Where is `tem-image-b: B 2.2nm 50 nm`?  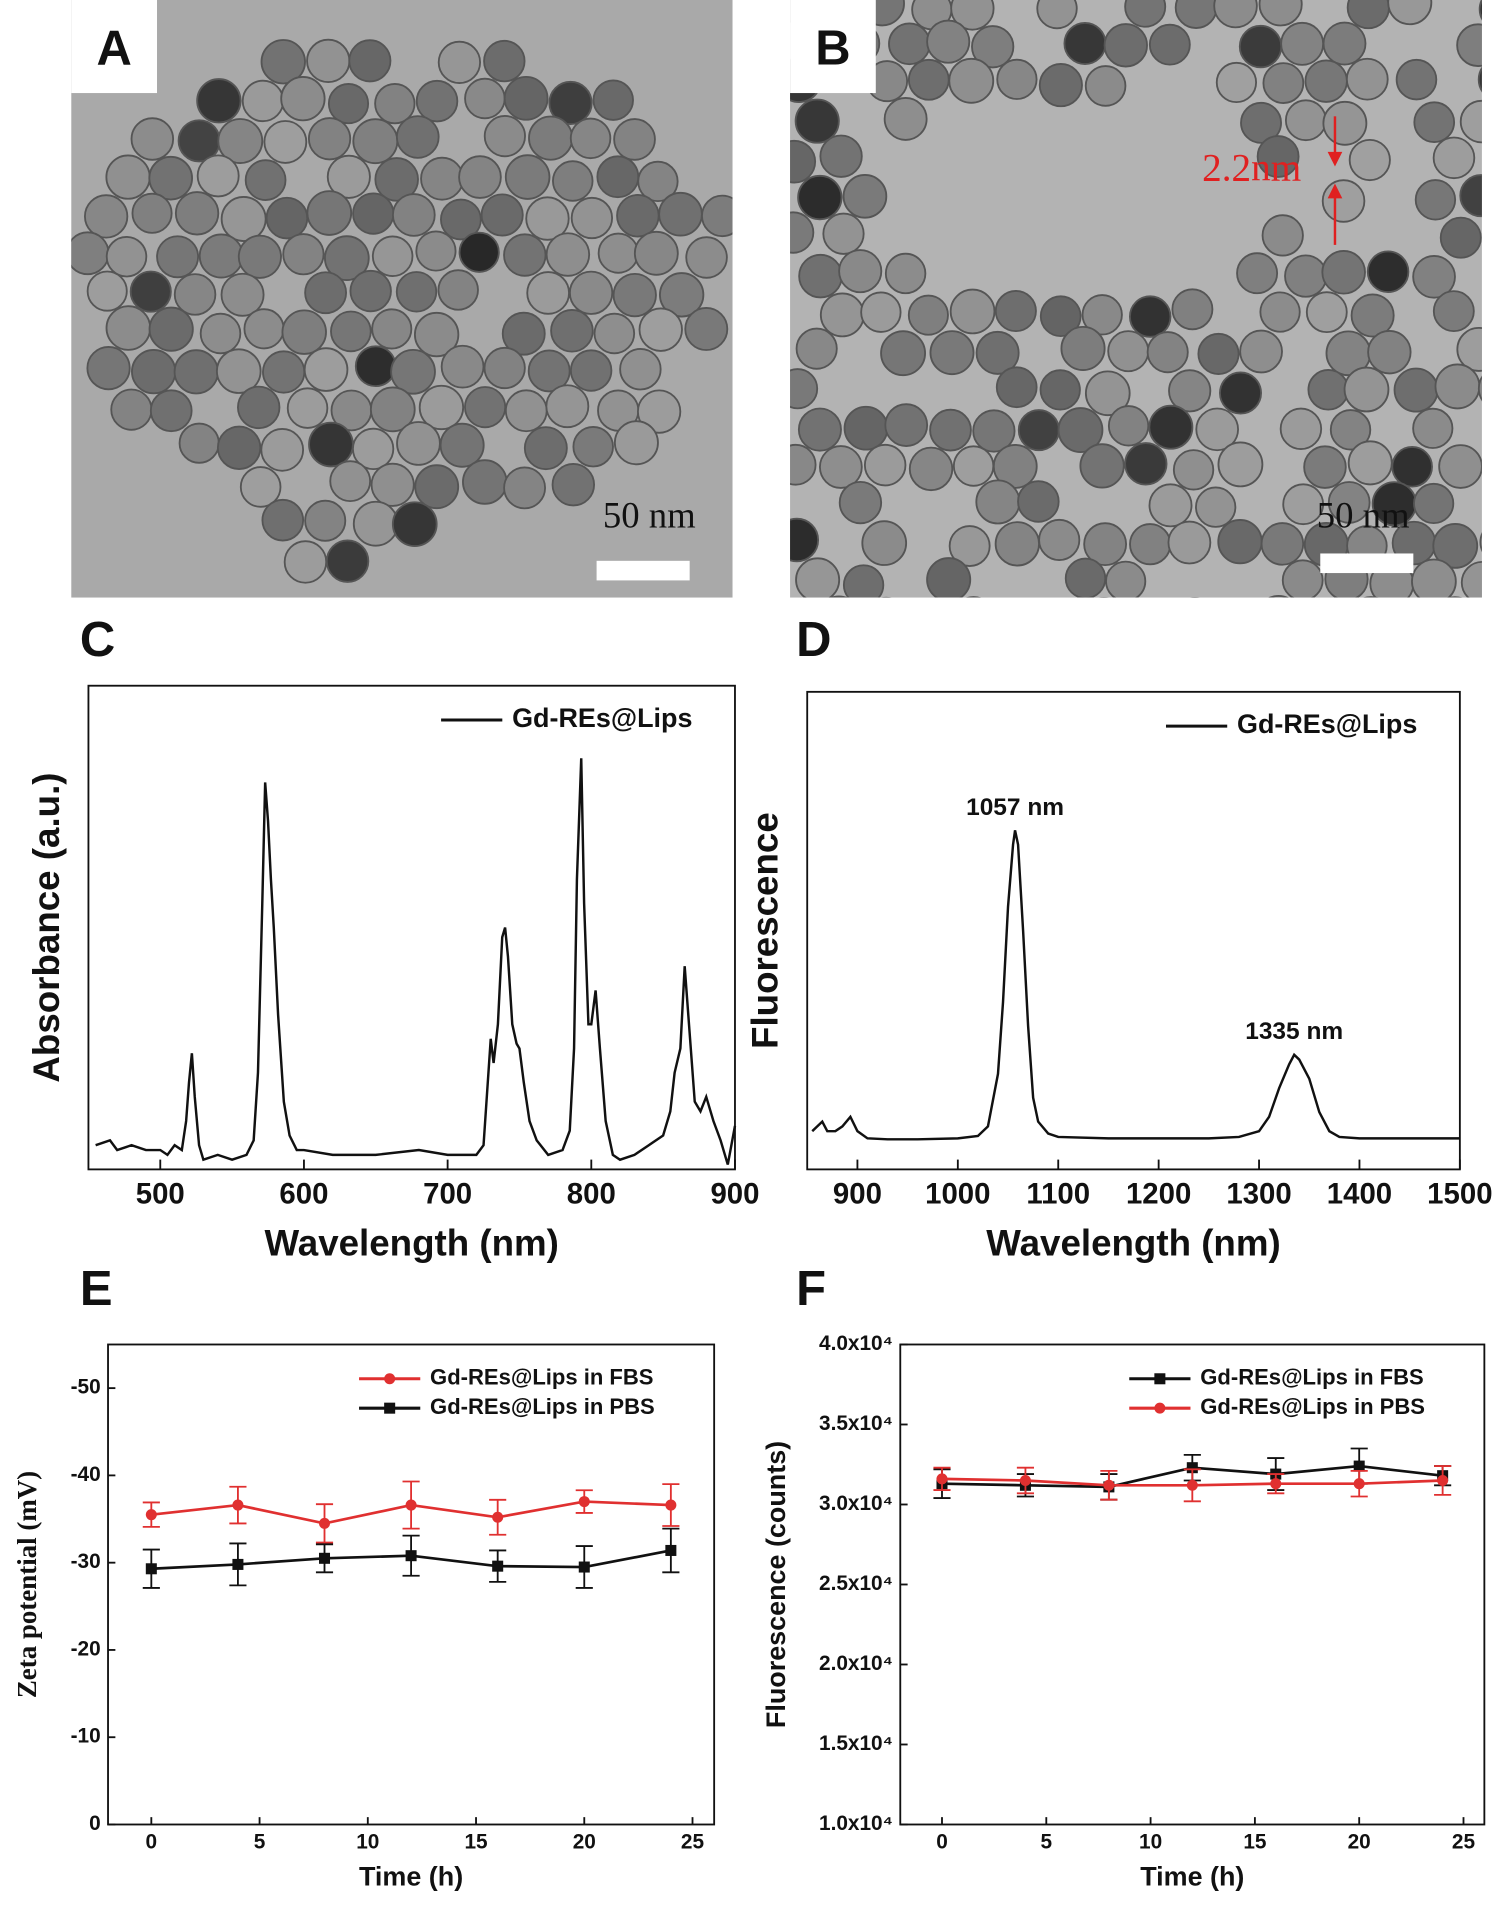 tem-image-b: B 2.2nm 50 nm is located at coordinates (1136, 299).